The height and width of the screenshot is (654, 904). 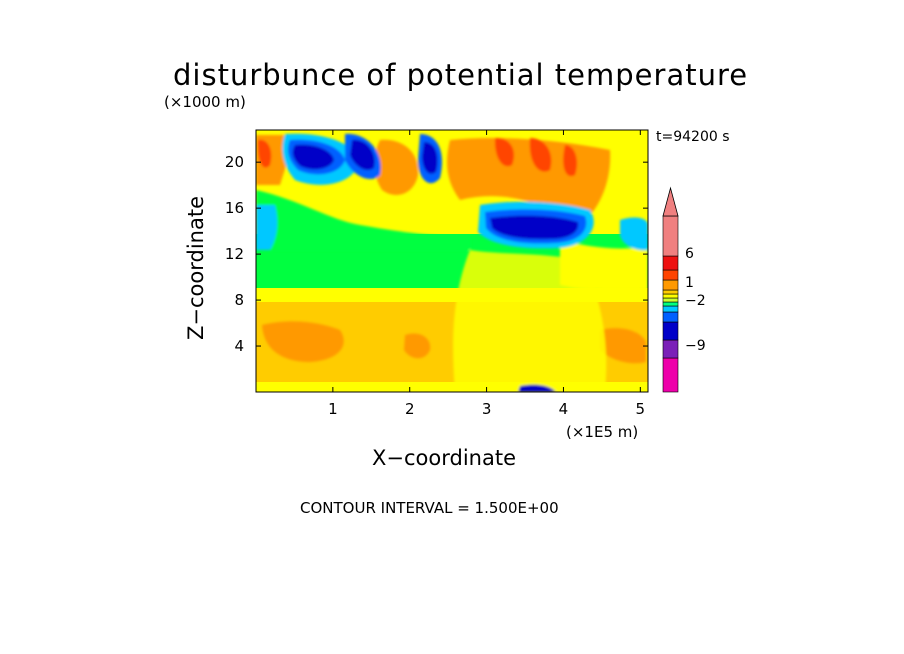 I want to click on x-axis-label: X−coordinate, so click(x=444, y=458).